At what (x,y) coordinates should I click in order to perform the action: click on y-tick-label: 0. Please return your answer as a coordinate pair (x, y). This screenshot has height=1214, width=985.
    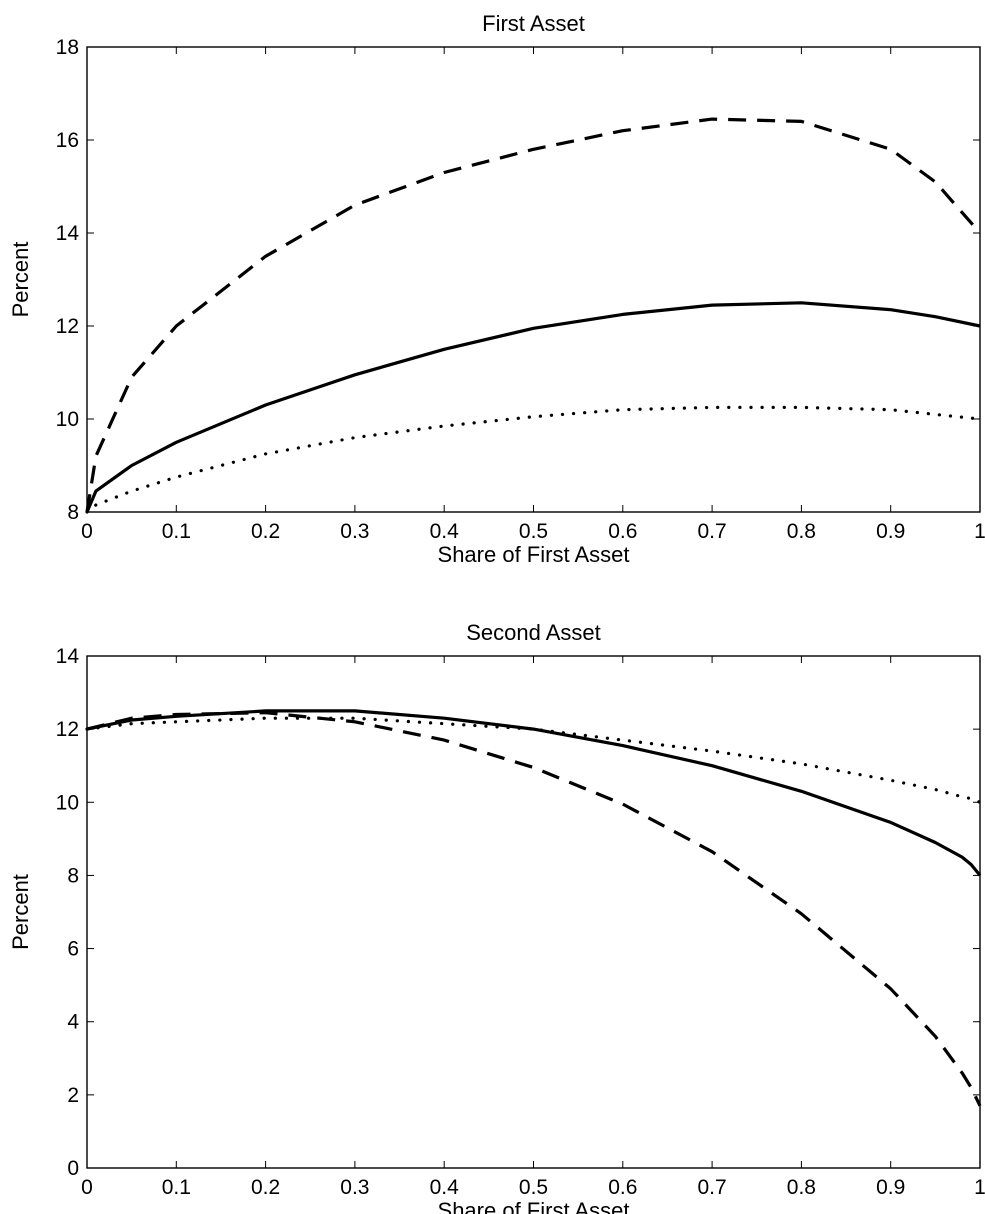
    Looking at the image, I should click on (73, 1168).